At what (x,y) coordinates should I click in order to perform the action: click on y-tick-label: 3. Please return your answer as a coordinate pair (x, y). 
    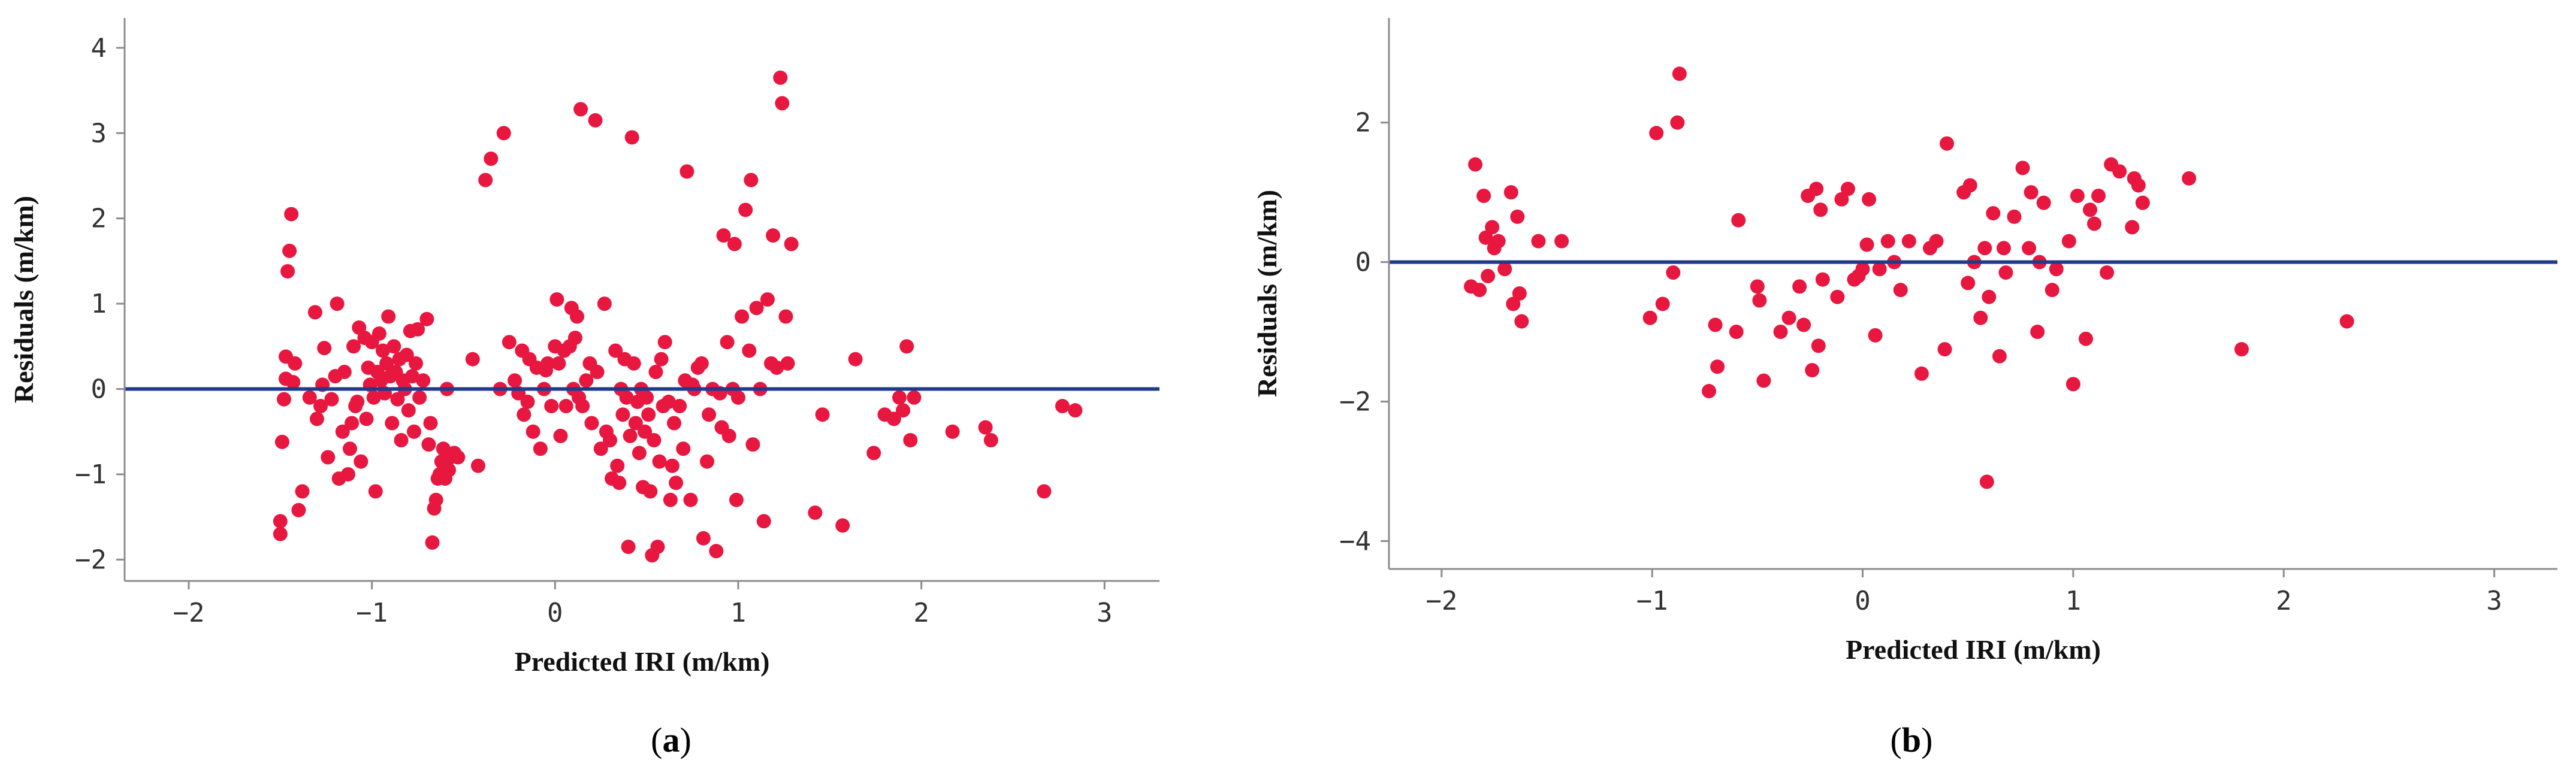
    Looking at the image, I should click on (99, 133).